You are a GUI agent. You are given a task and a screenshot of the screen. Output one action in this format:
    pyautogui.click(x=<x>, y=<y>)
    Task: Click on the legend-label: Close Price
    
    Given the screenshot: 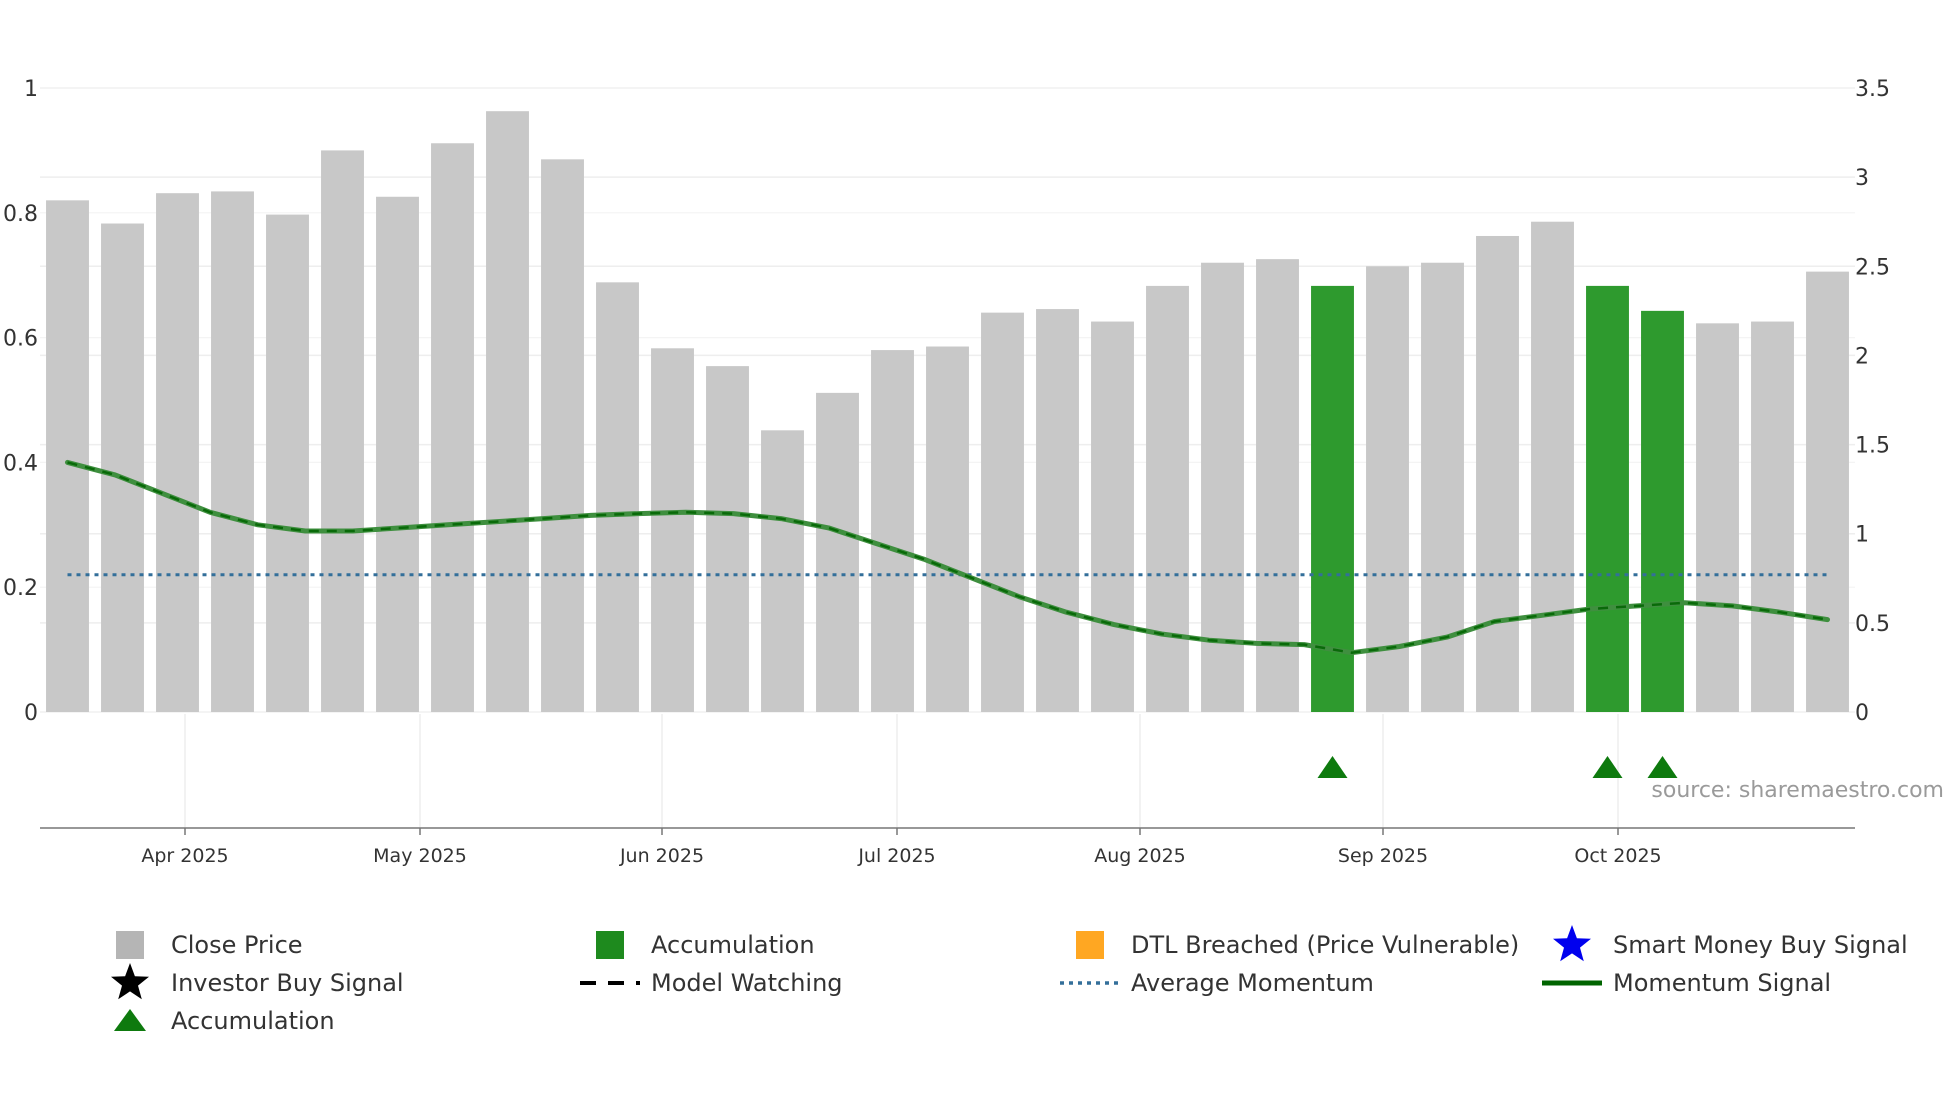 What is the action you would take?
    pyautogui.click(x=237, y=945)
    